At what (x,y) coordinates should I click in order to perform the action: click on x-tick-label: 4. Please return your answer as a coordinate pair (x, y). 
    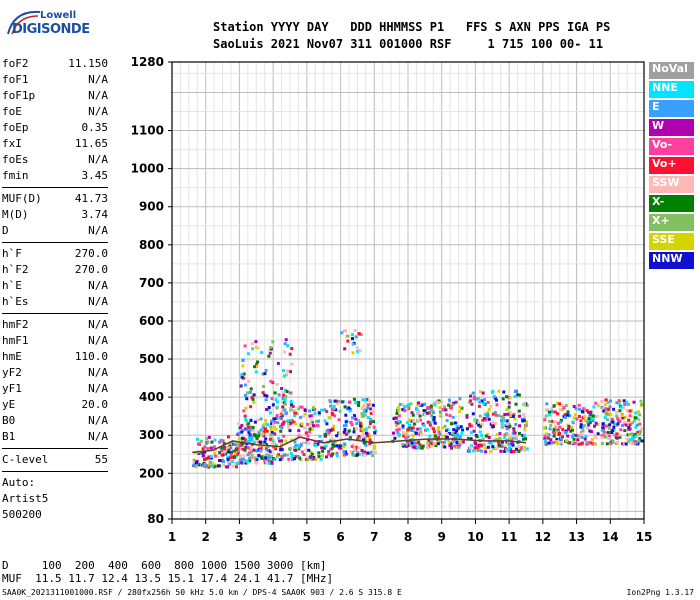
    Looking at the image, I should click on (273, 537).